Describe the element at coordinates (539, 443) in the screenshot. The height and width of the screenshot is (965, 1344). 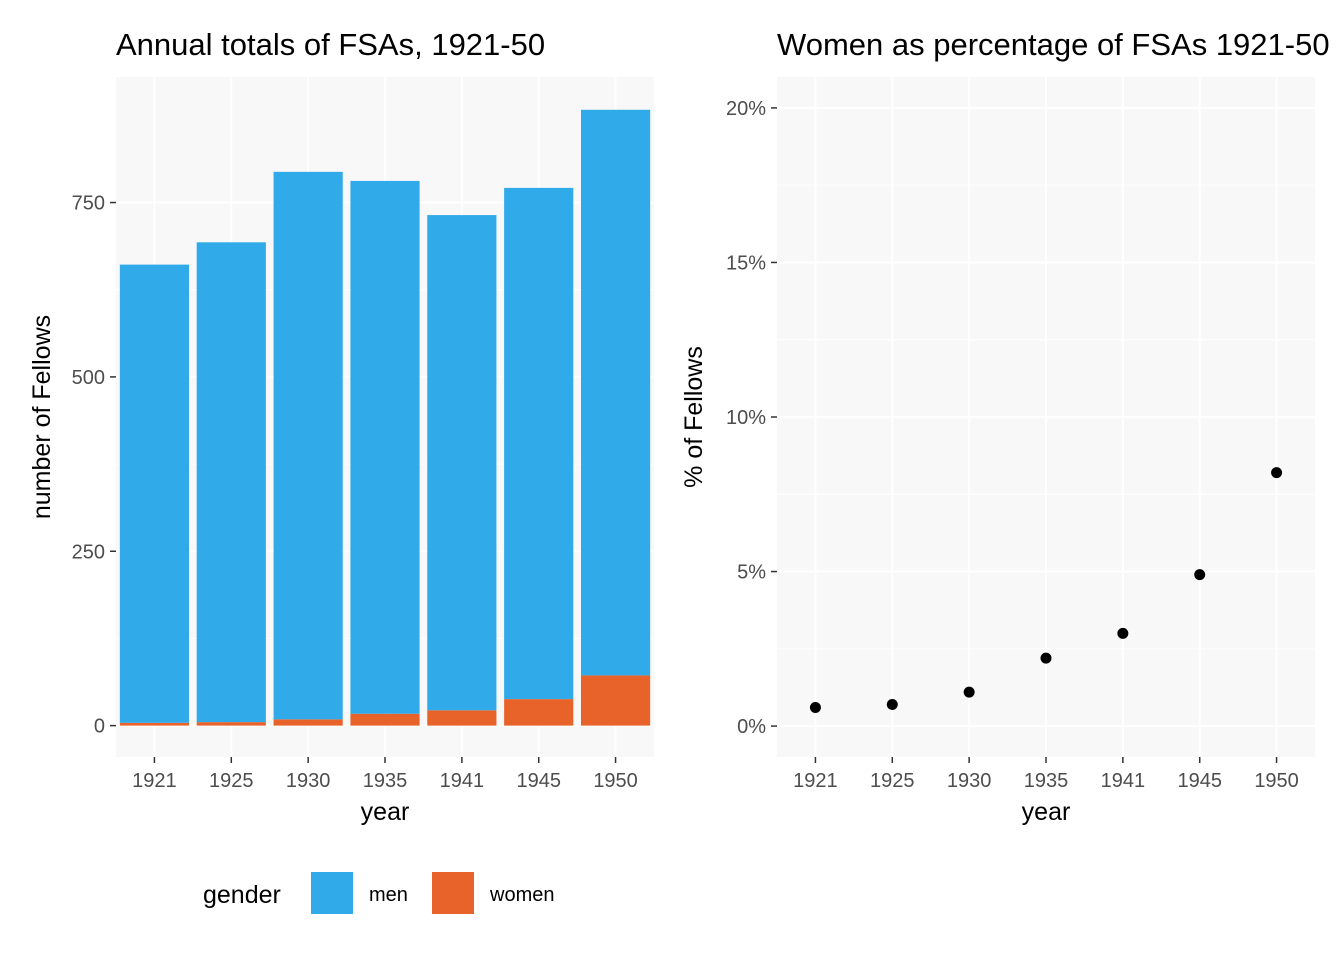
I see `bar-men-1945` at that location.